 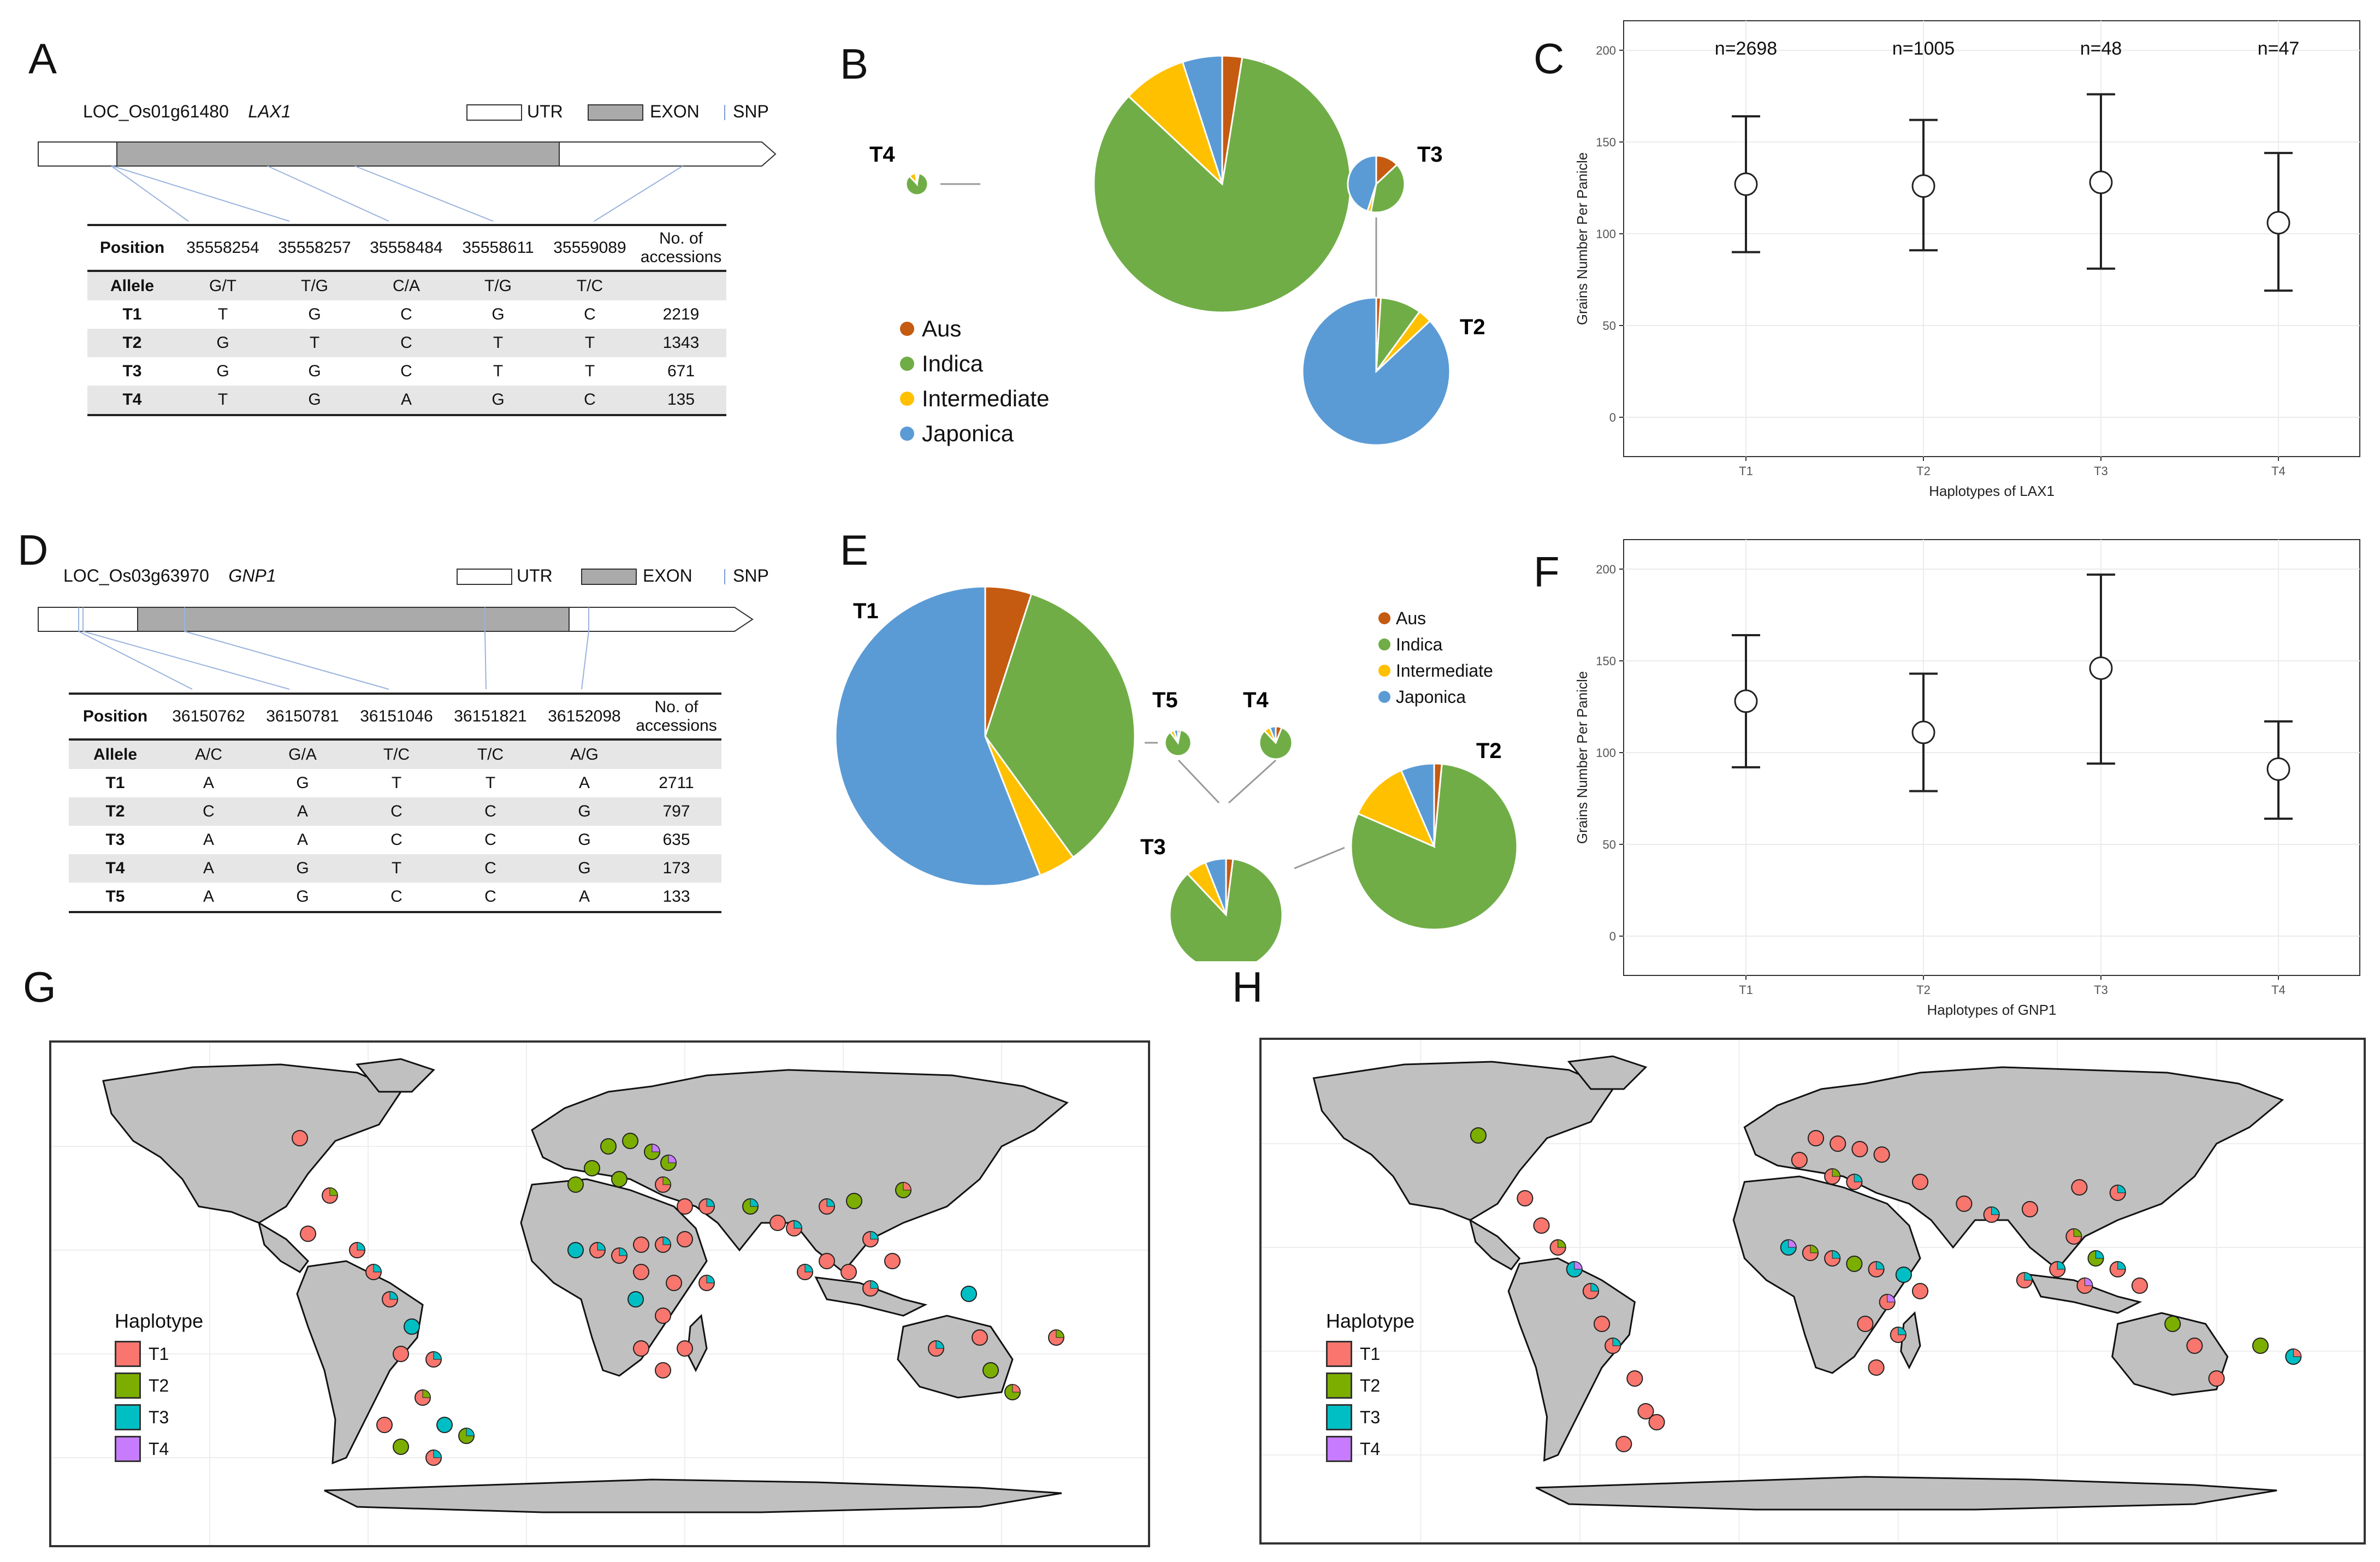 I want to click on table-a-accessions-label: No. of accessions, so click(x=681, y=248).